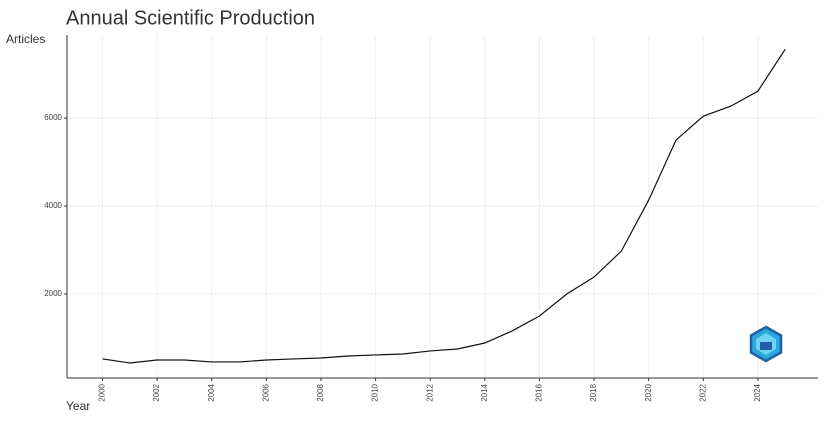 This screenshot has height=421, width=825. Describe the element at coordinates (375, 392) in the screenshot. I see `x-tick-label: 2010` at that location.